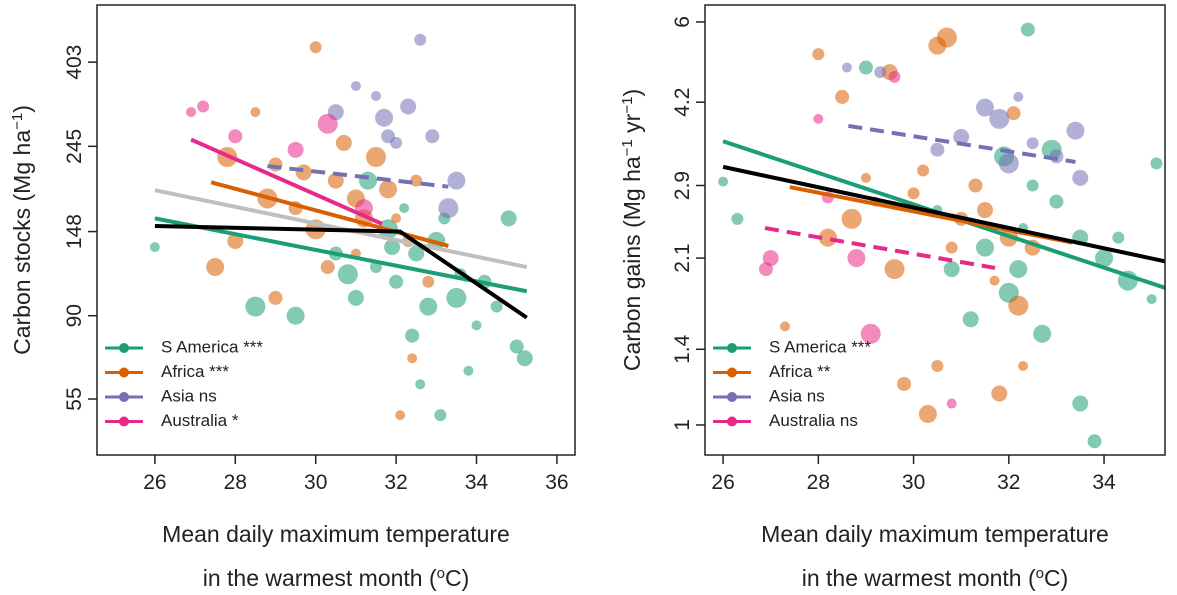  What do you see at coordinates (682, 349) in the screenshot?
I see `y-tick-label: 1.4` at bounding box center [682, 349].